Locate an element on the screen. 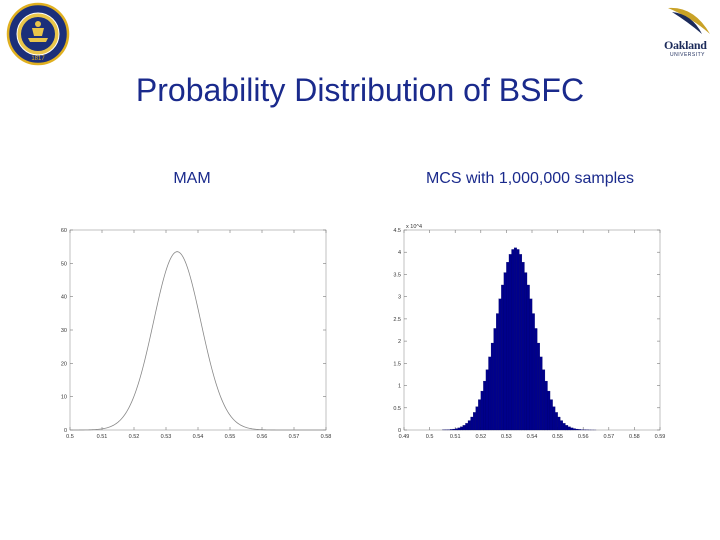  x-tick-label-10: 0.59 is located at coordinates (660, 437).